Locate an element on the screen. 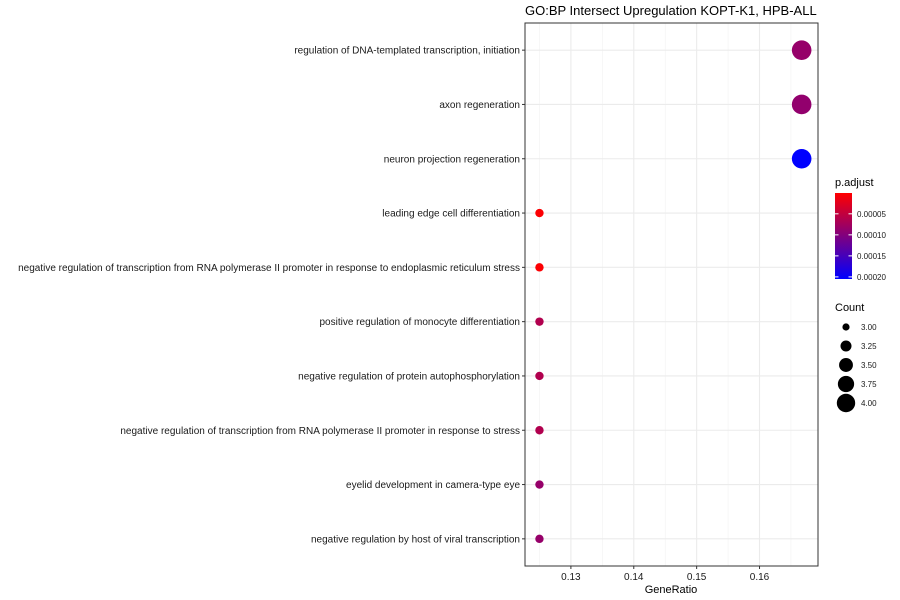 The height and width of the screenshot is (600, 900). x-tick-label: 0.13 is located at coordinates (571, 577).